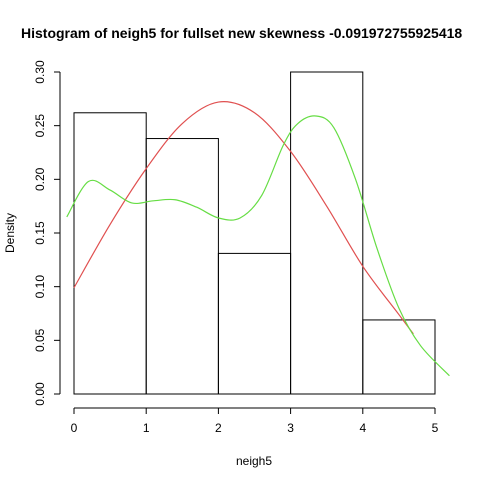  What do you see at coordinates (435, 428) in the screenshot?
I see `x-tick-label: 5` at bounding box center [435, 428].